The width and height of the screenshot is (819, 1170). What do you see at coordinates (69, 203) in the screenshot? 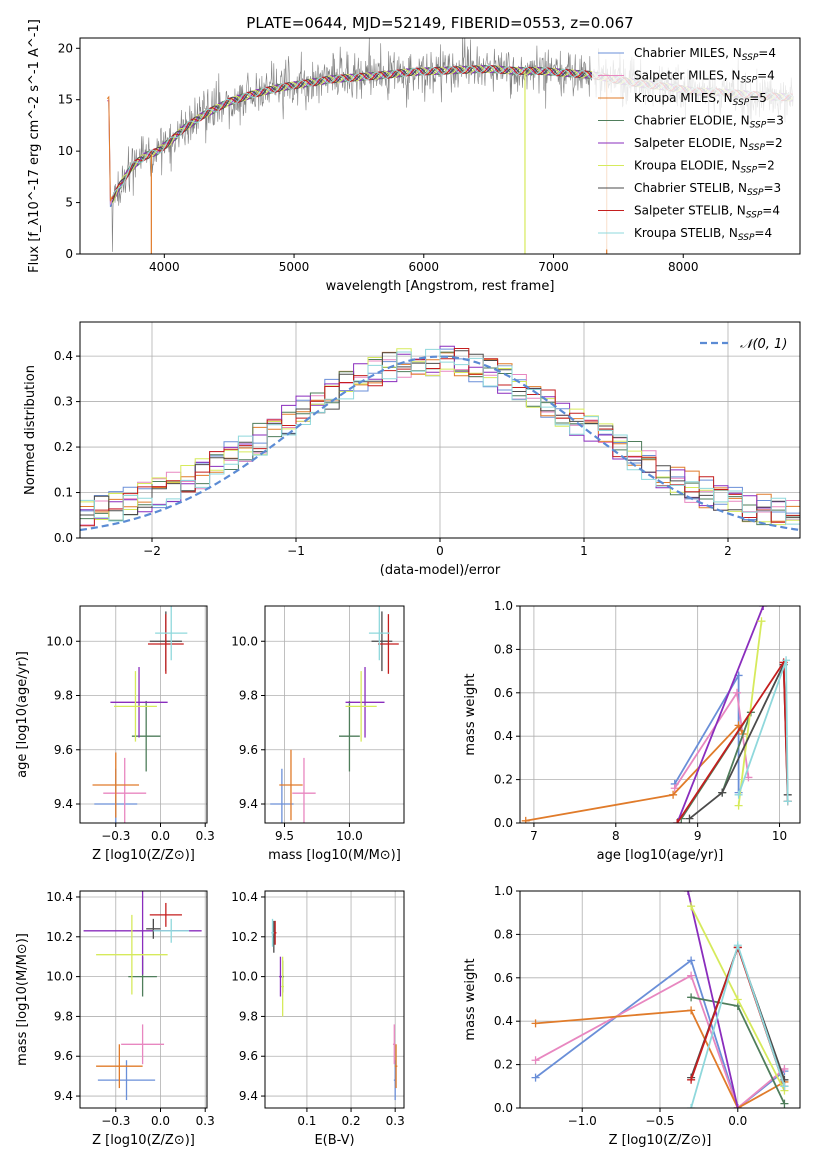
I see `y-tick-label: 5` at bounding box center [69, 203].